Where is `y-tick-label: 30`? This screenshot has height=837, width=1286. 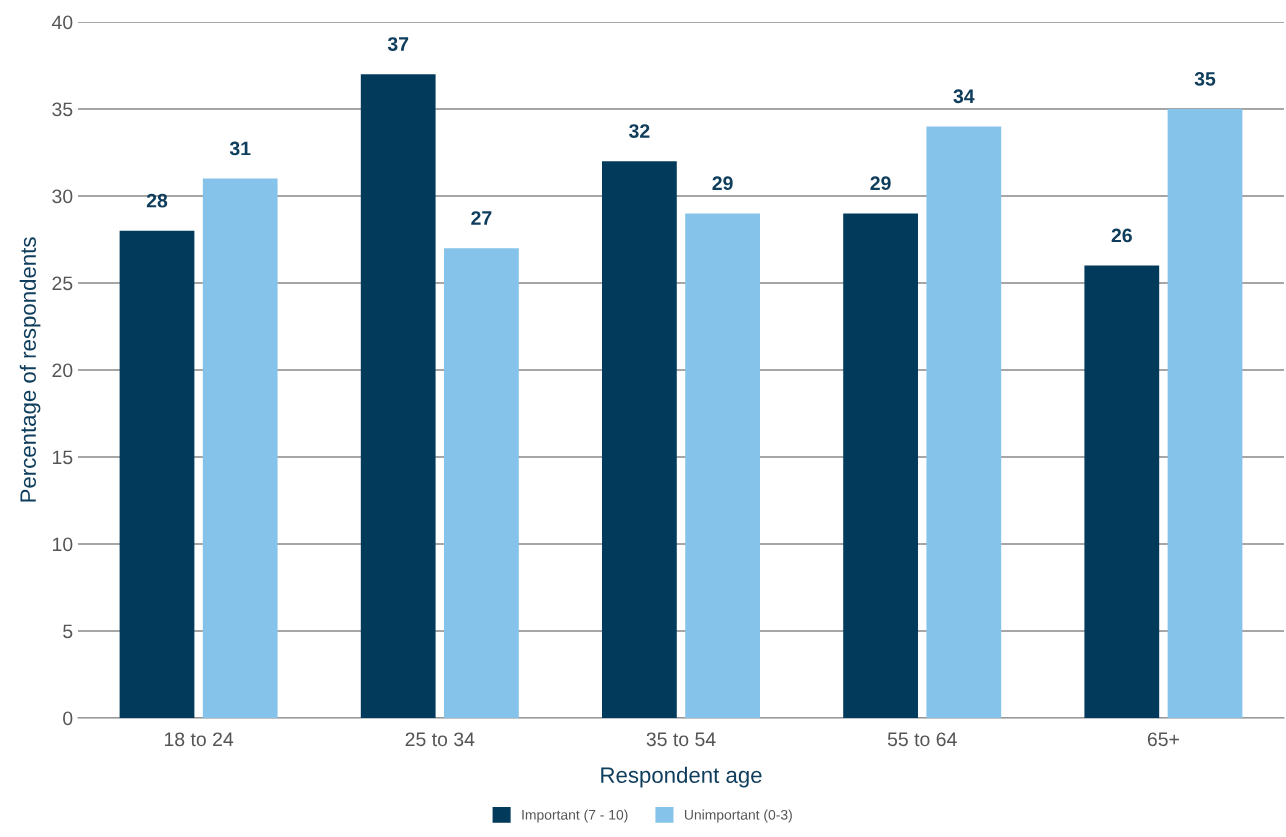 y-tick-label: 30 is located at coordinates (62, 196).